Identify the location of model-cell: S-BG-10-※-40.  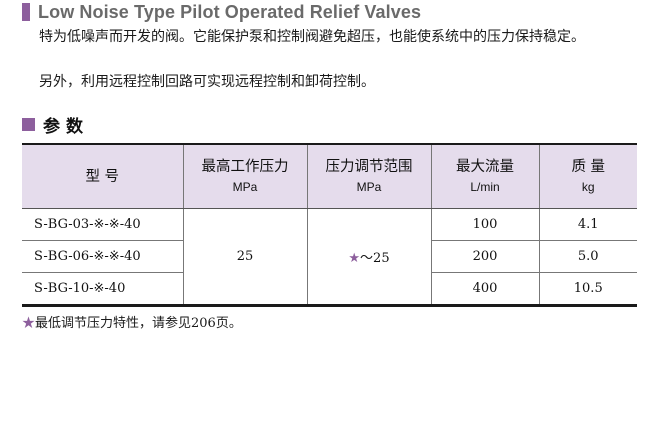
(80, 288).